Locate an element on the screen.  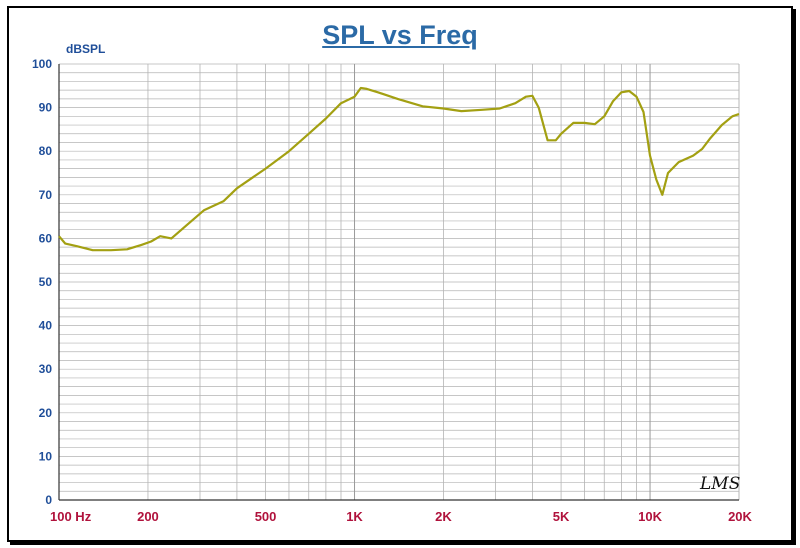
y-axis-label: dBSPL is located at coordinates (85, 49).